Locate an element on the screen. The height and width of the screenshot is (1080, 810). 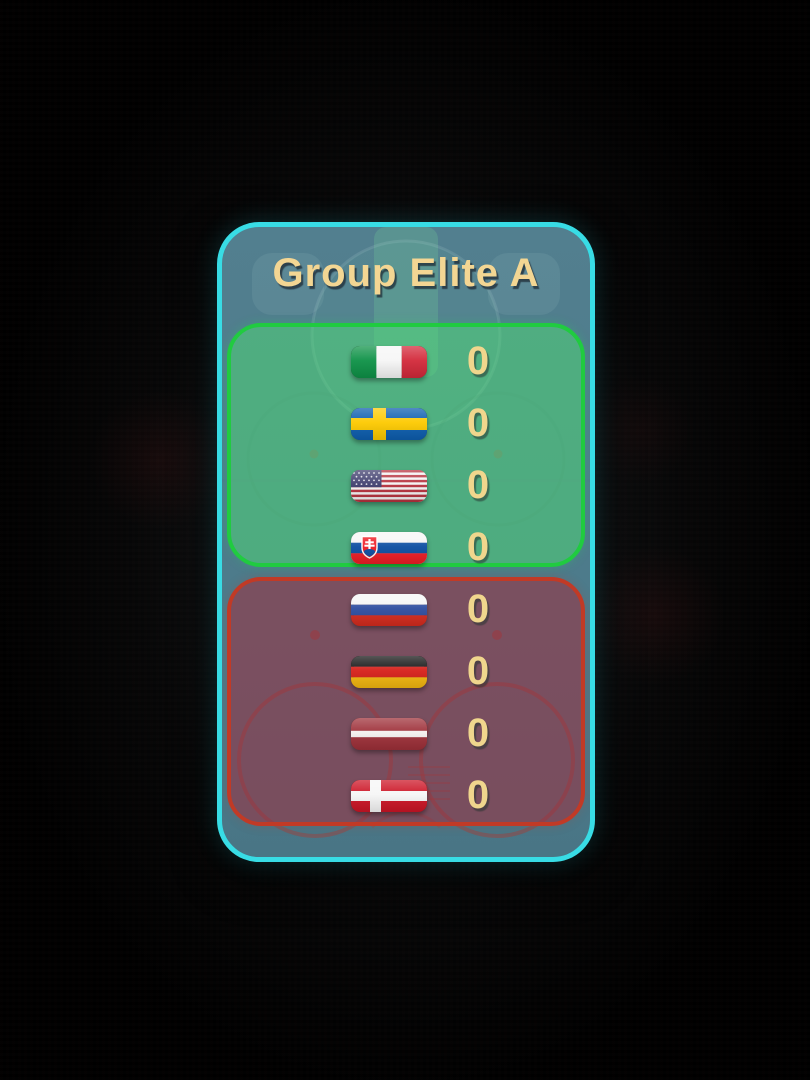
team-row-italy: 0 is located at coordinates (406, 361).